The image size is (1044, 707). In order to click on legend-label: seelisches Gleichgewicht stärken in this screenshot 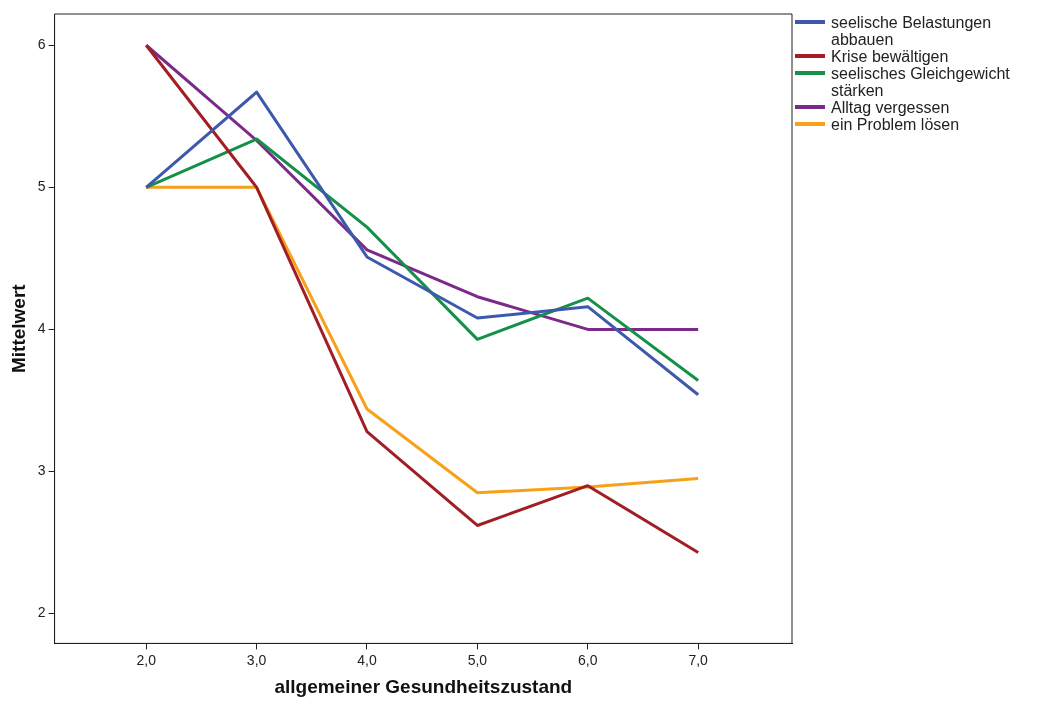, I will do `click(921, 82)`.